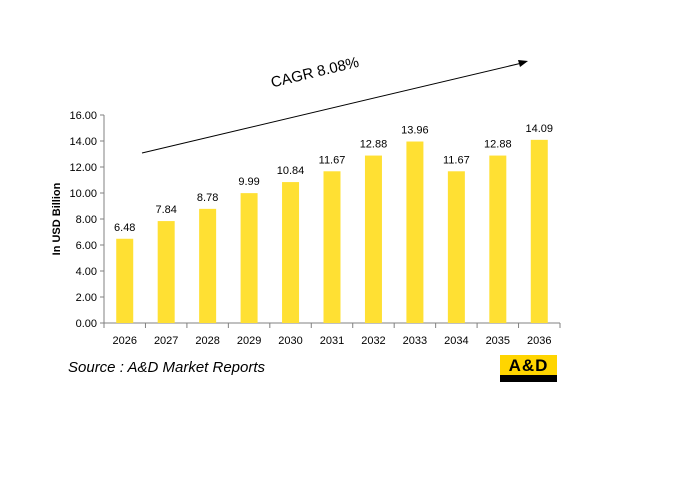 This screenshot has width=685, height=501. What do you see at coordinates (167, 367) in the screenshot?
I see `source-text: Source : A&D Market Reports` at bounding box center [167, 367].